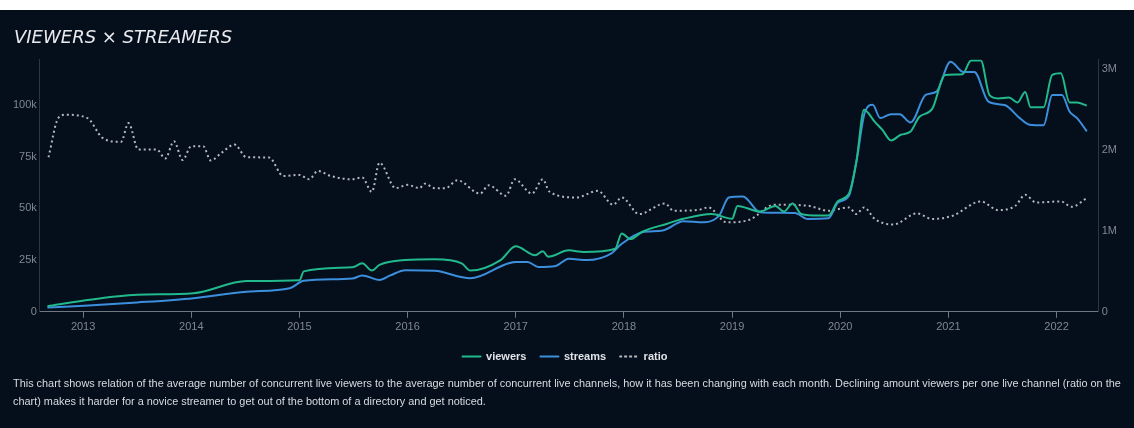 This screenshot has width=1134, height=428. I want to click on y-tick-label: 0, so click(33, 310).